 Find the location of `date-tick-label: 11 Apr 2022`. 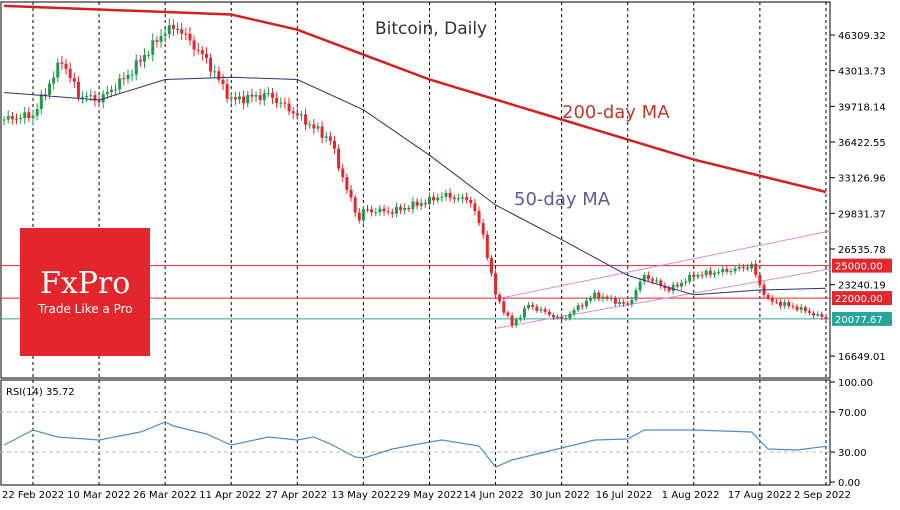

date-tick-label: 11 Apr 2022 is located at coordinates (230, 495).